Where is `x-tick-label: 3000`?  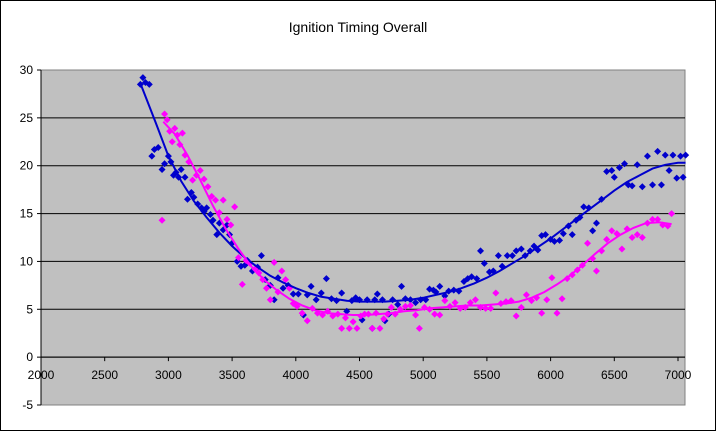 x-tick-label: 3000 is located at coordinates (168, 375).